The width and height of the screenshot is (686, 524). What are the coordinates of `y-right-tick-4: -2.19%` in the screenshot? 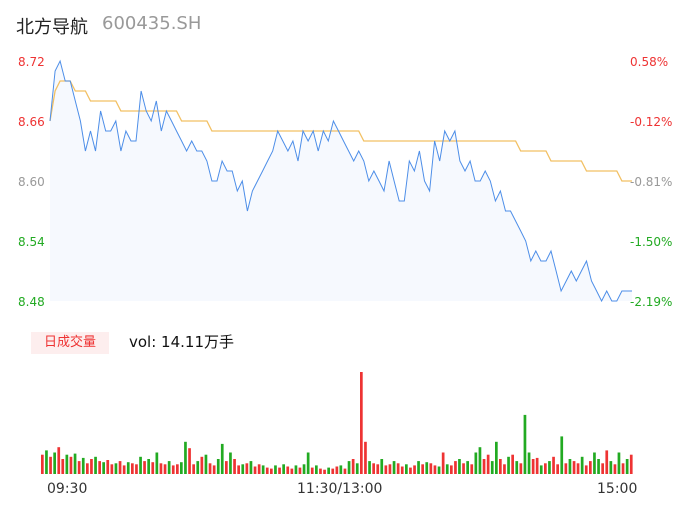 It's located at (651, 302).